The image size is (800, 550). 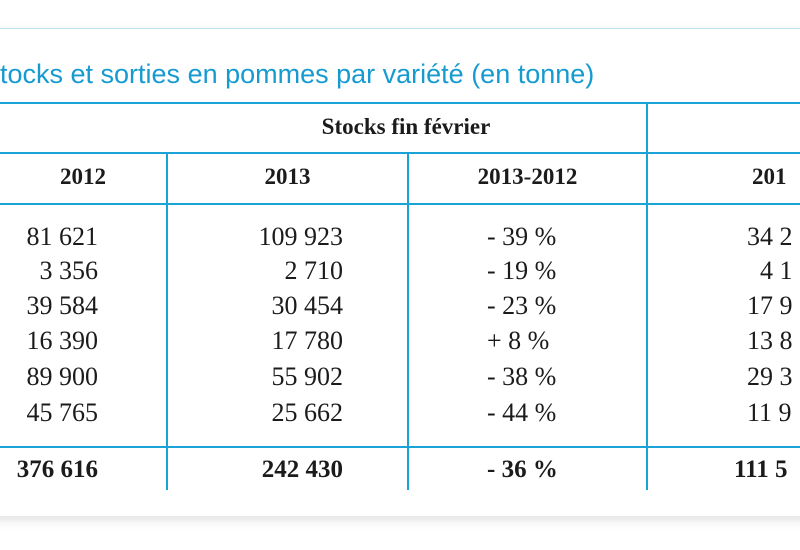 What do you see at coordinates (302, 469) in the screenshot?
I see `total-stocks-2013: 242 430` at bounding box center [302, 469].